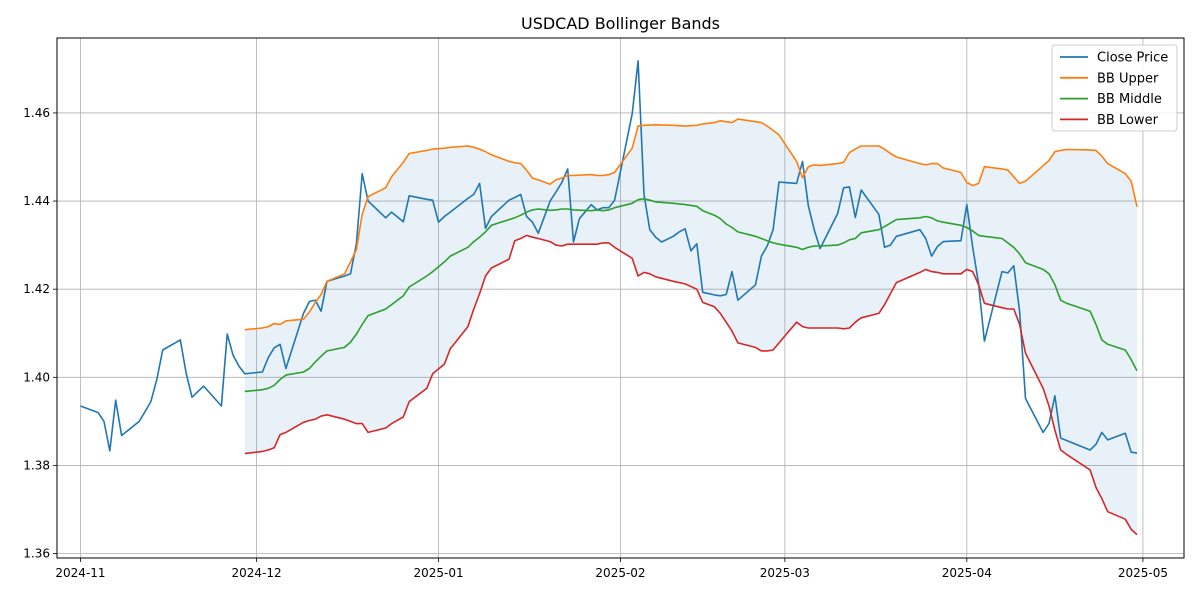  I want to click on y-tick-label: 1.38, so click(36, 465).